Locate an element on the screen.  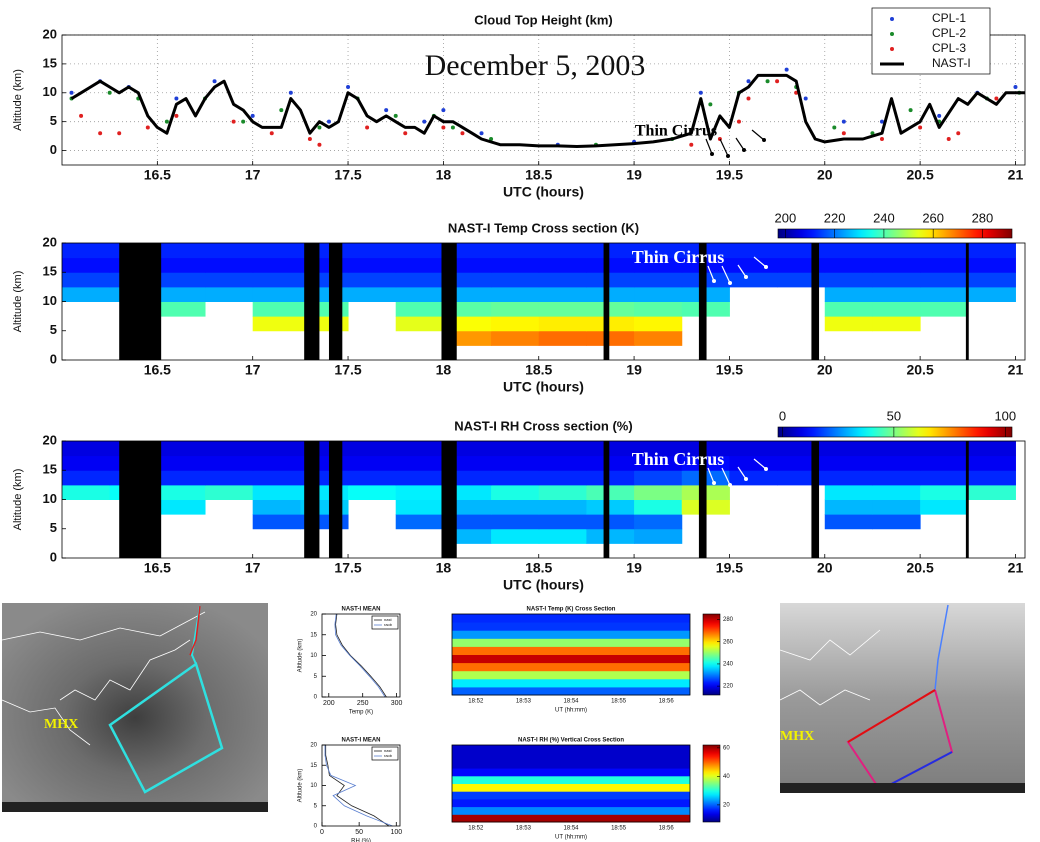
x-tick-label: 19.5 is located at coordinates (729, 568).